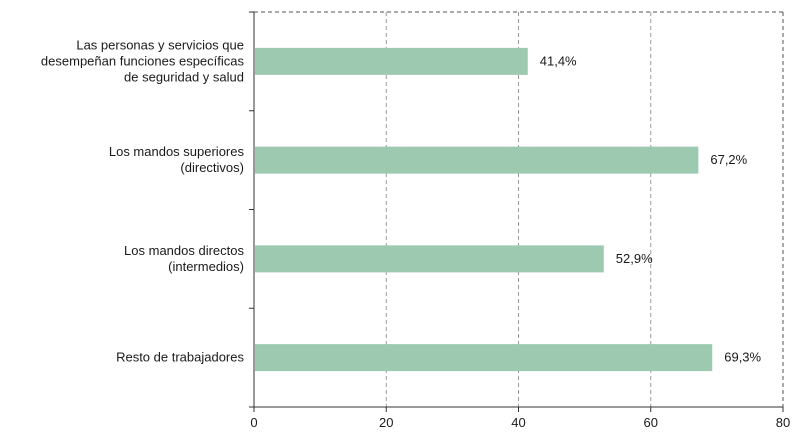  What do you see at coordinates (558, 60) in the screenshot?
I see `data-label-0: 41,4%` at bounding box center [558, 60].